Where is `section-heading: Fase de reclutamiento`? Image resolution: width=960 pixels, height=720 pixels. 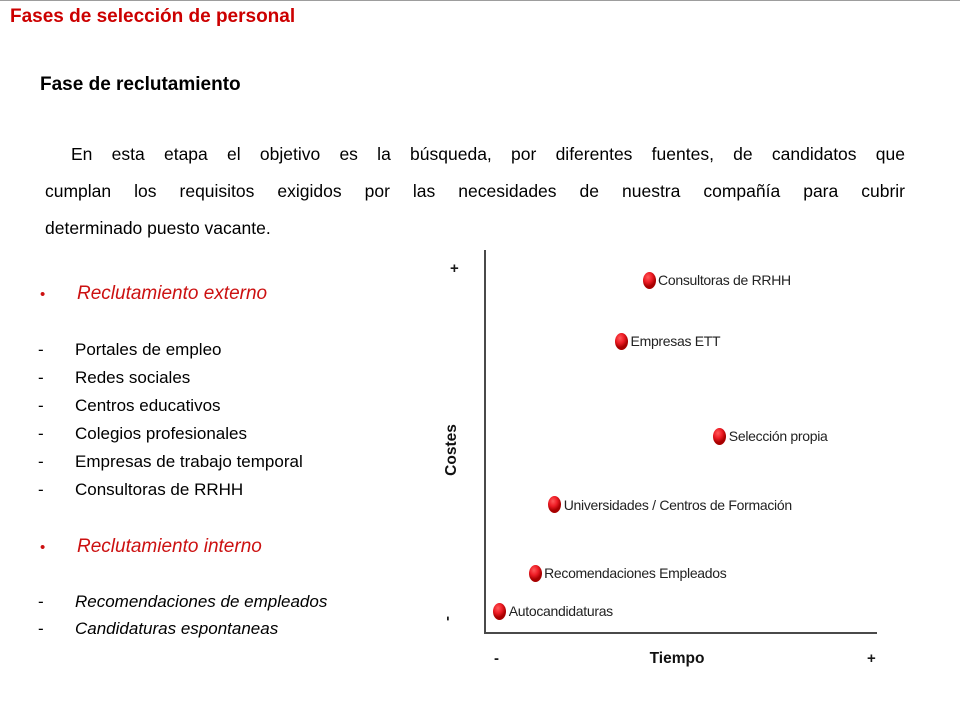
section-heading: Fase de reclutamiento is located at coordinates (140, 84).